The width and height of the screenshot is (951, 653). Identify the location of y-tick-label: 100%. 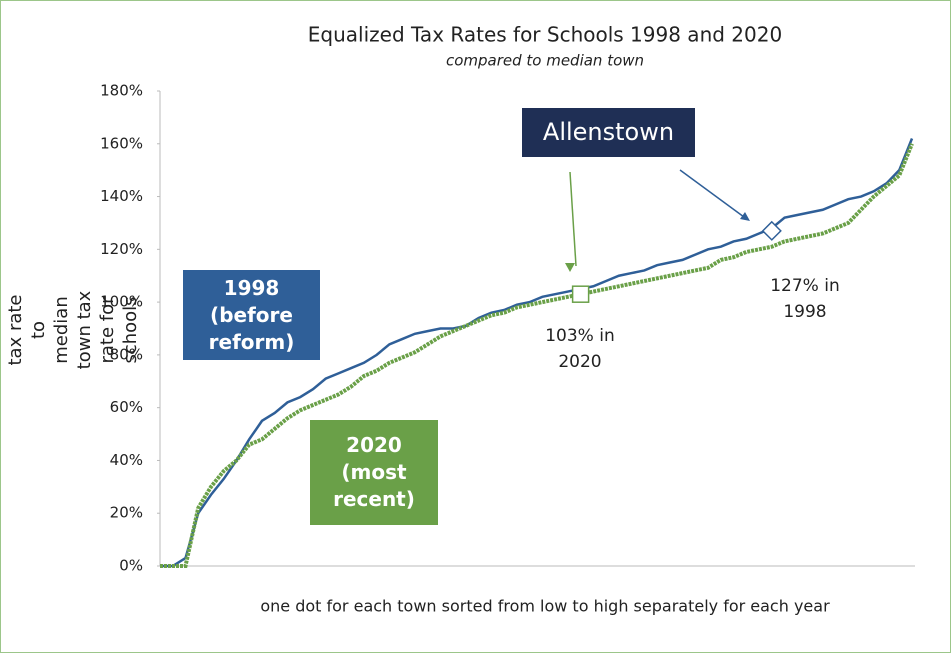
(121, 302).